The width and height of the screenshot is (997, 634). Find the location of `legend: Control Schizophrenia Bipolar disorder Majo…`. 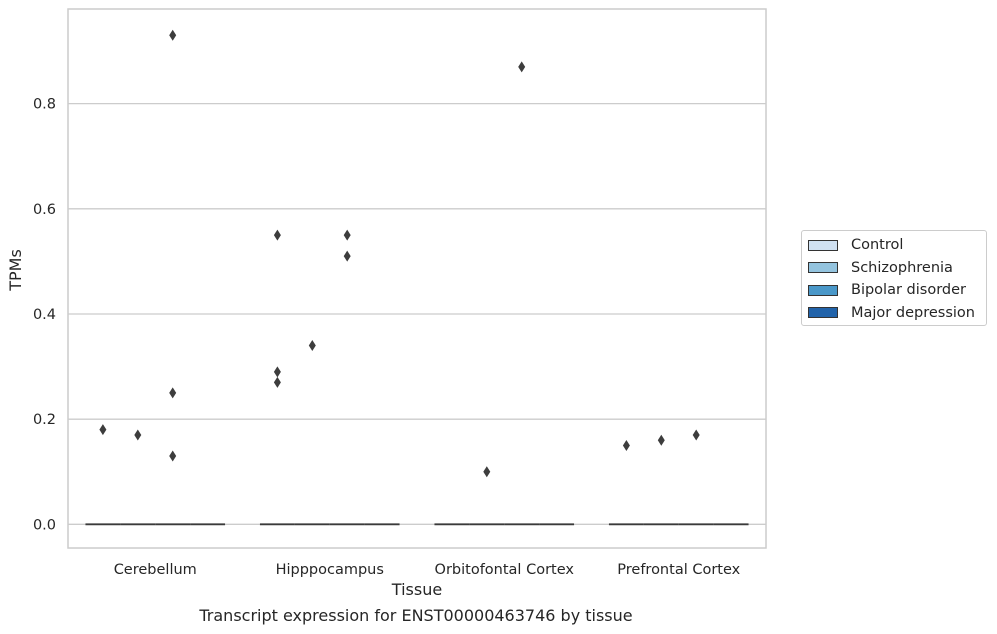

legend: Control Schizophrenia Bipolar disorder Majo… is located at coordinates (894, 278).